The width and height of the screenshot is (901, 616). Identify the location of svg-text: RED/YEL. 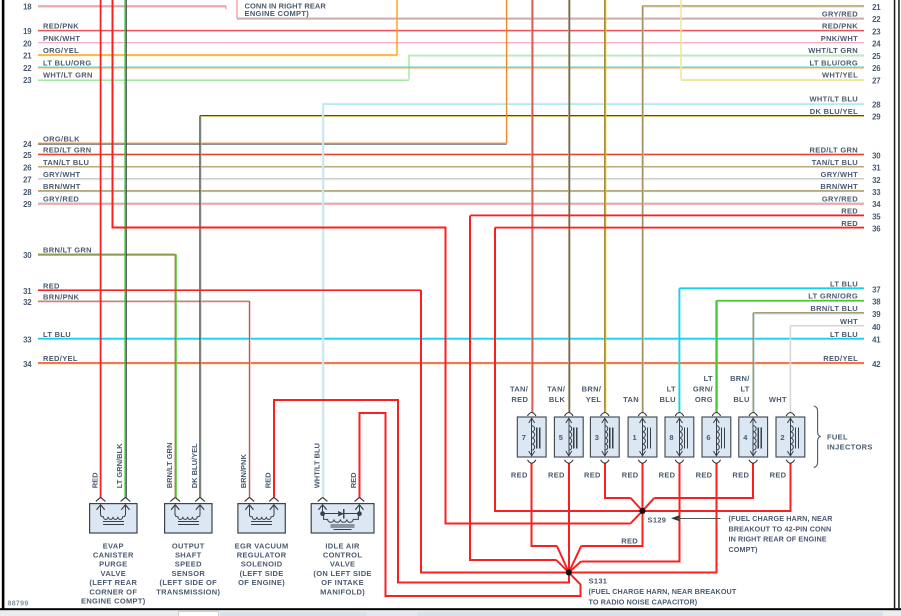
(60, 358).